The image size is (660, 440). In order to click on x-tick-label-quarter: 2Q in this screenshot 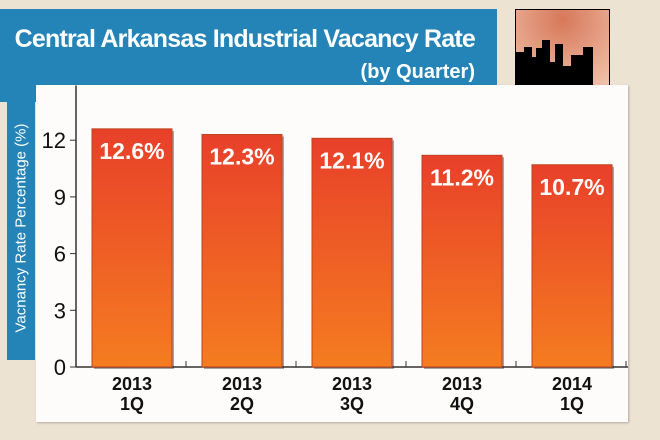, I will do `click(242, 404)`.